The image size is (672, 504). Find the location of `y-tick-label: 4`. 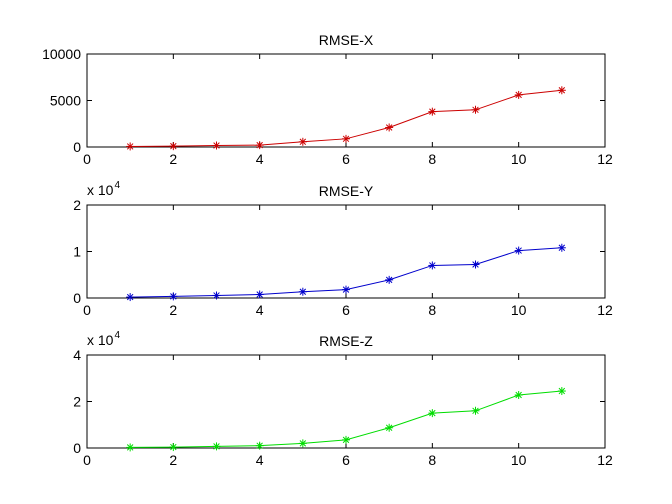

y-tick-label: 4 is located at coordinates (77, 355).